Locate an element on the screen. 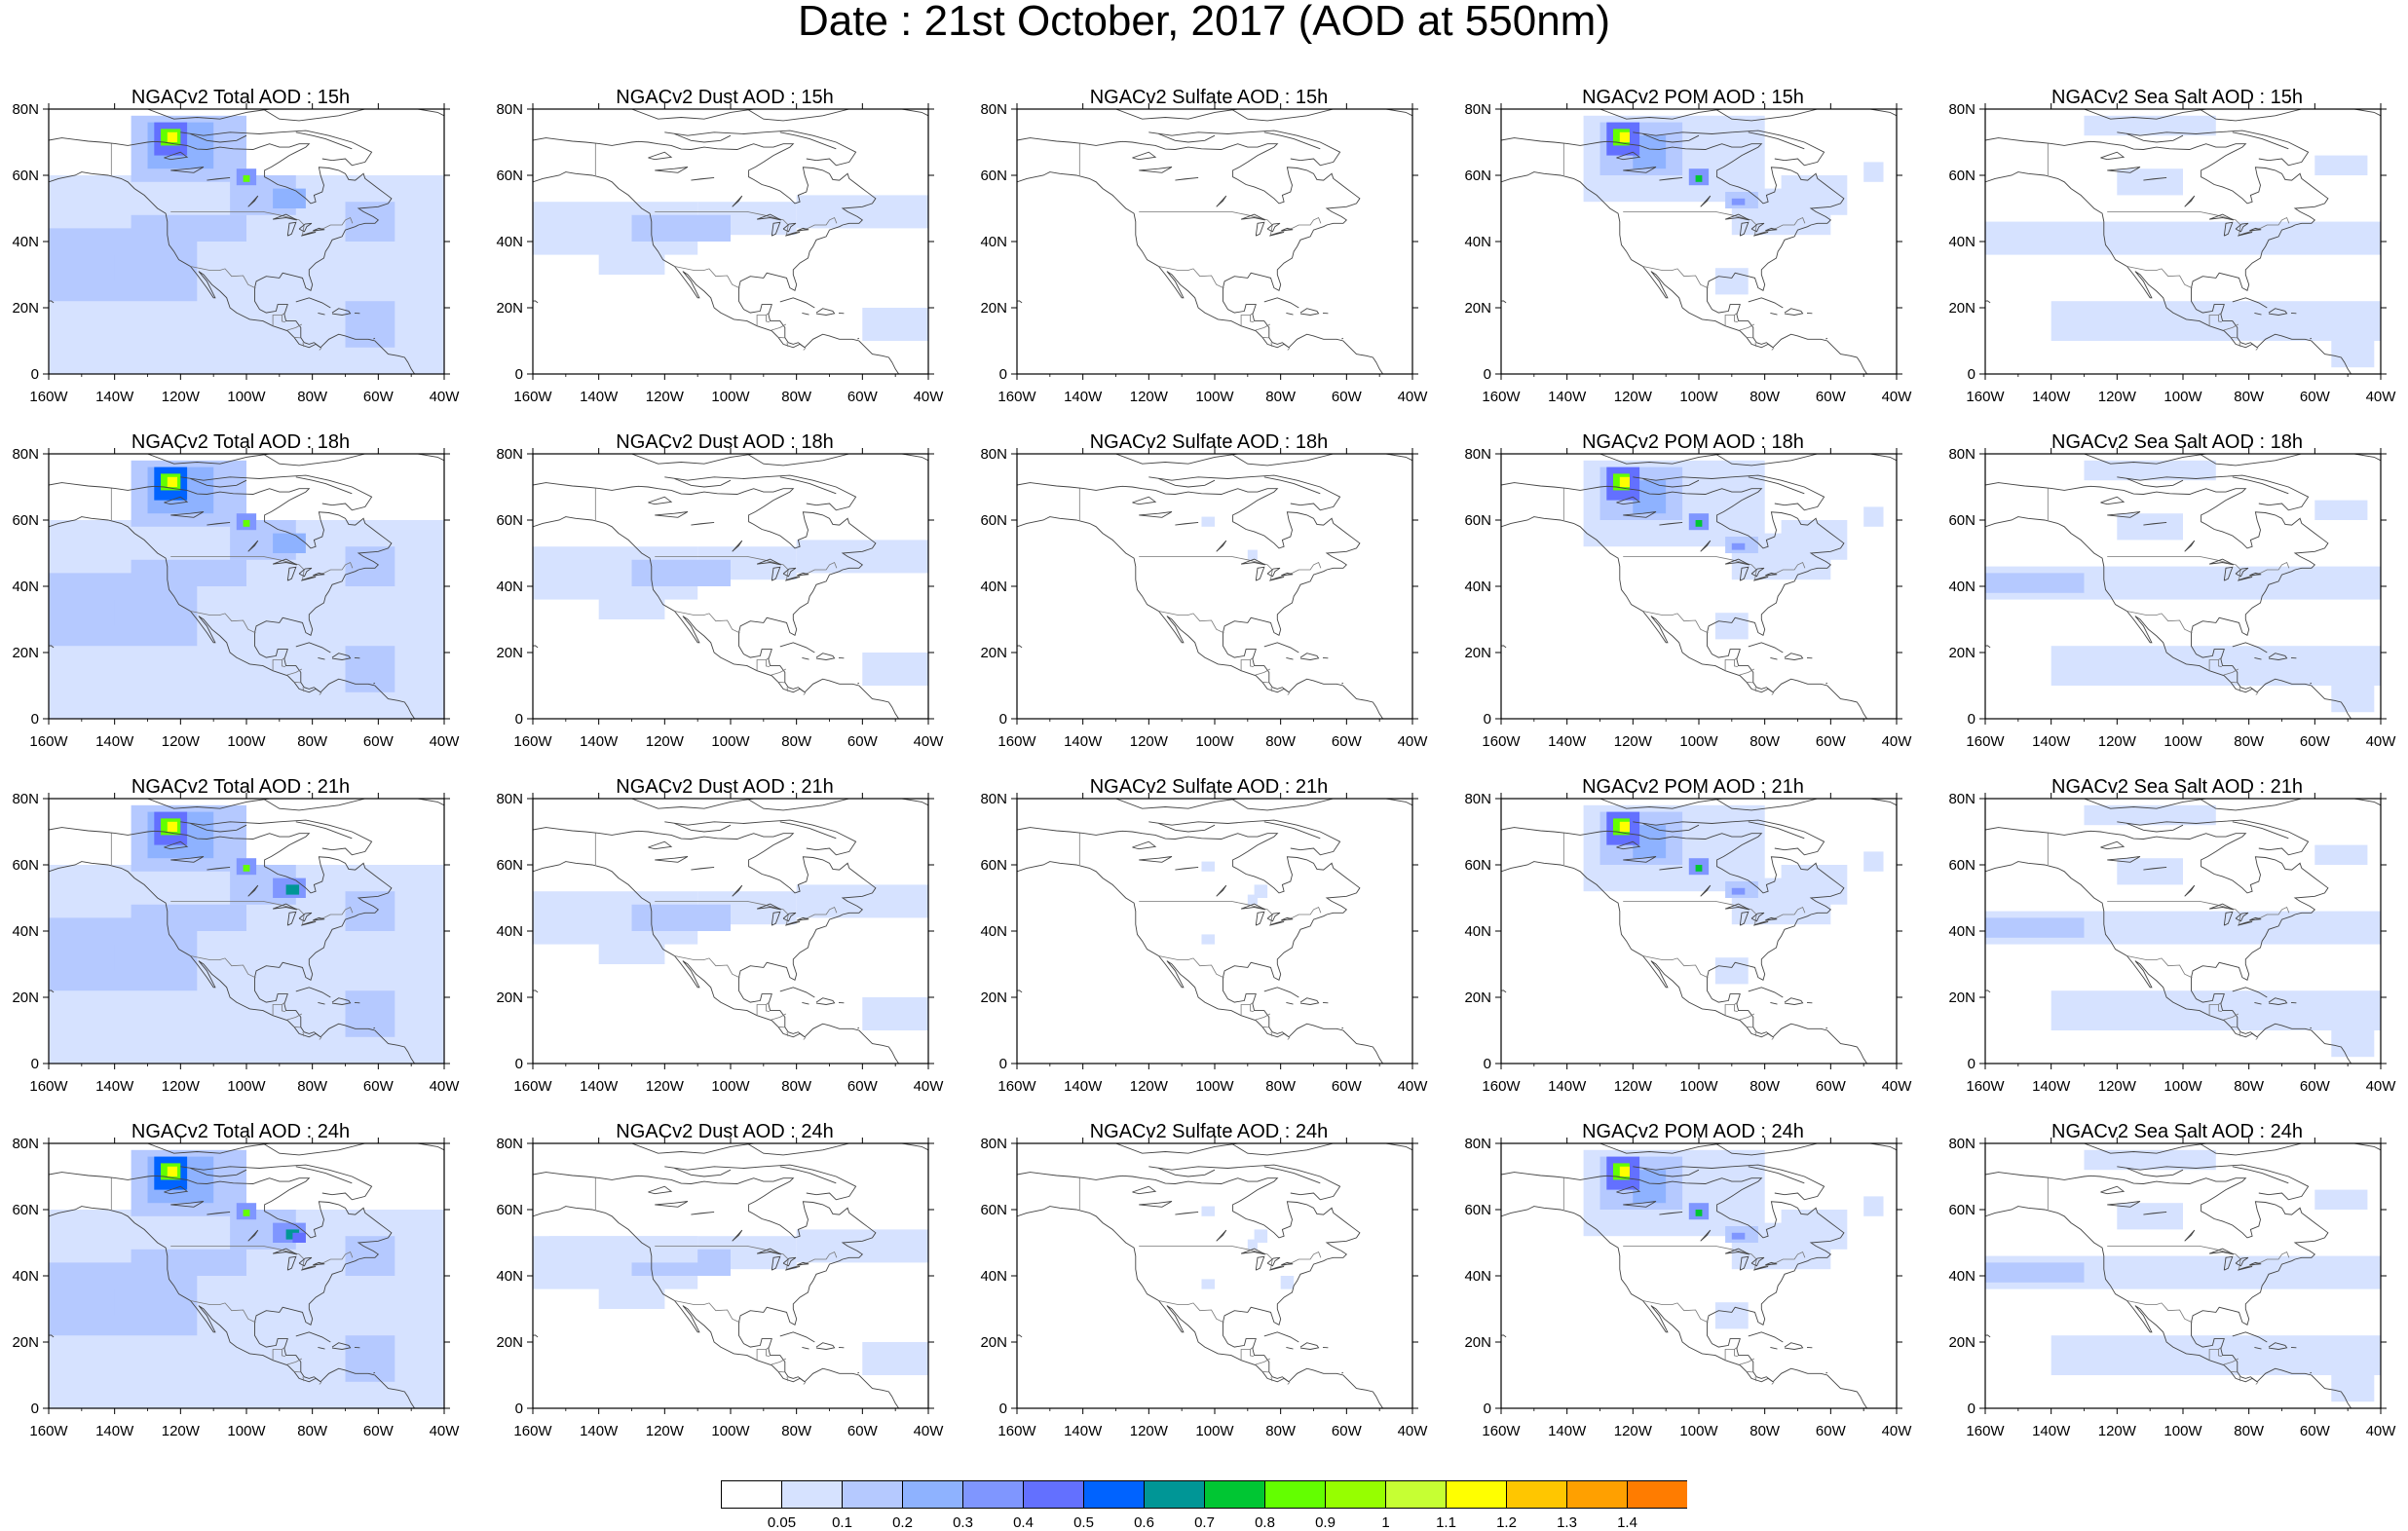  colorbar-label: 0.6 is located at coordinates (1144, 1522).